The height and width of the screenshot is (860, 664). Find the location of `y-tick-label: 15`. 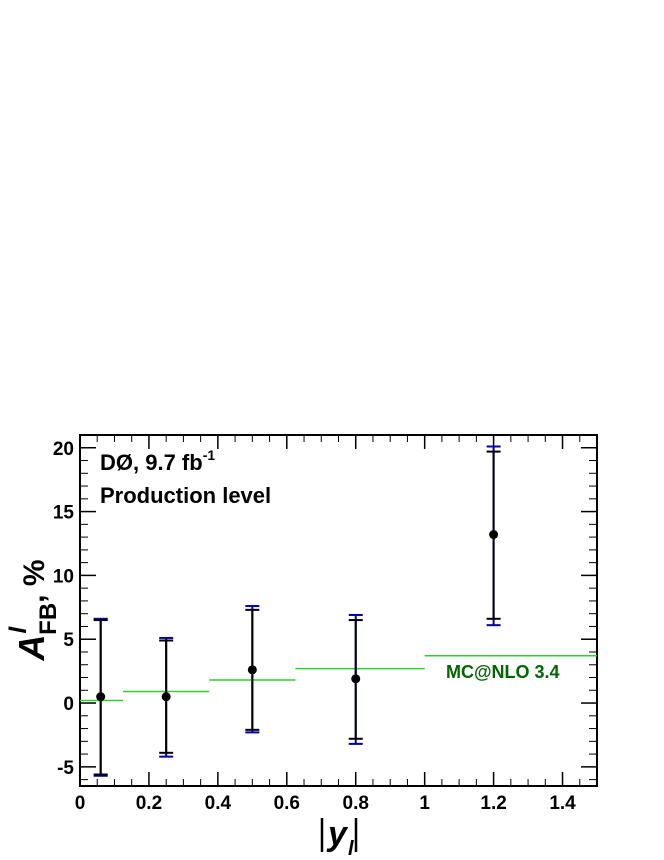

y-tick-label: 15 is located at coordinates (64, 513).